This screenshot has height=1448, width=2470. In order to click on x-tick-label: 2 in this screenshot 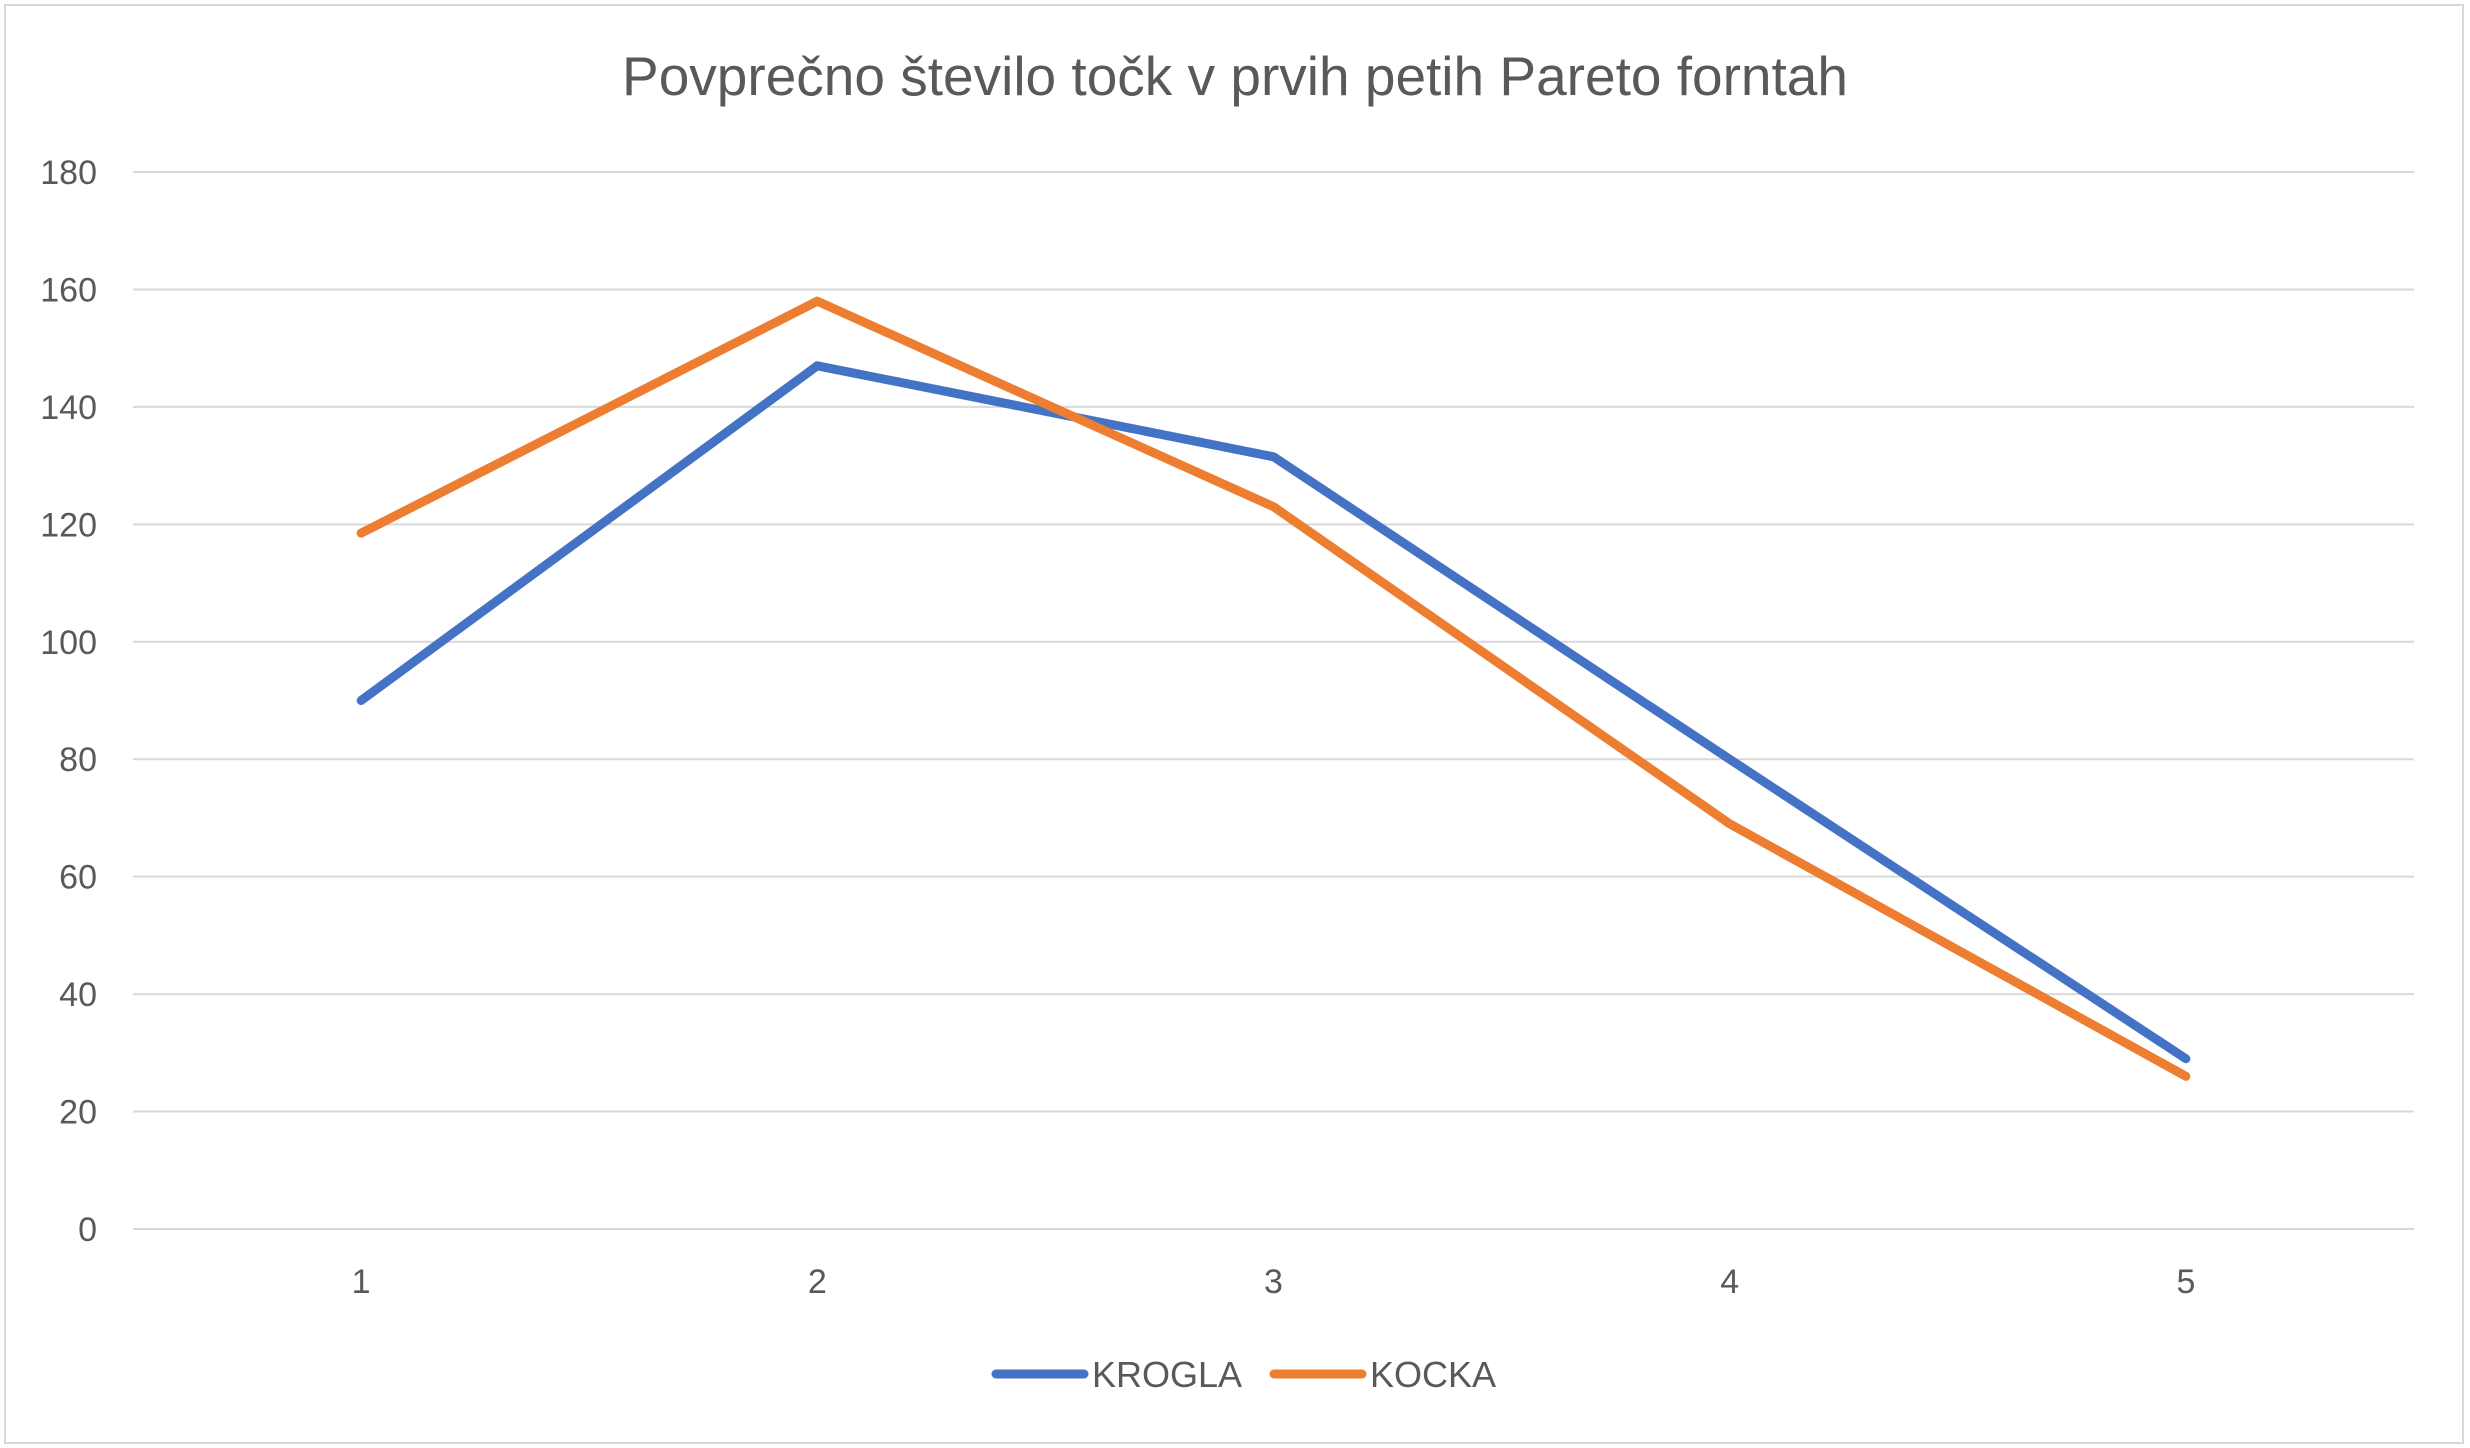, I will do `click(817, 1282)`.